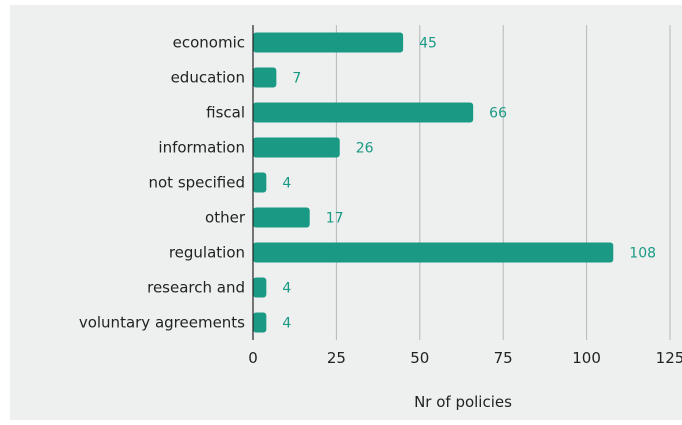  Describe the element at coordinates (296, 79) in the screenshot. I see `value-label: 7` at that location.